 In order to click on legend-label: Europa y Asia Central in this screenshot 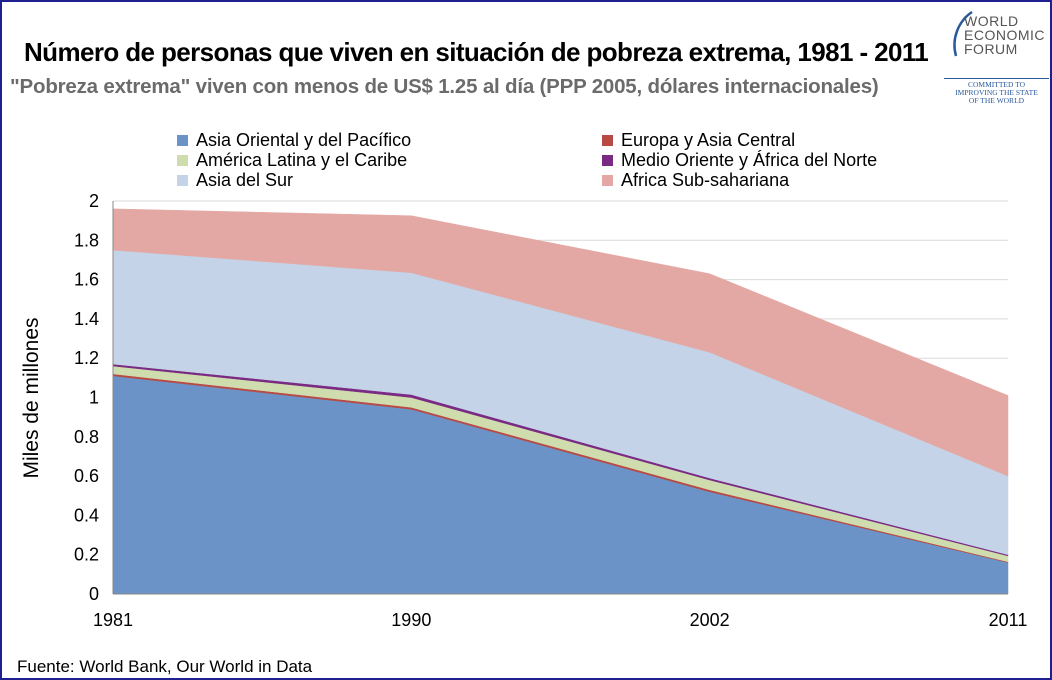, I will do `click(708, 139)`.